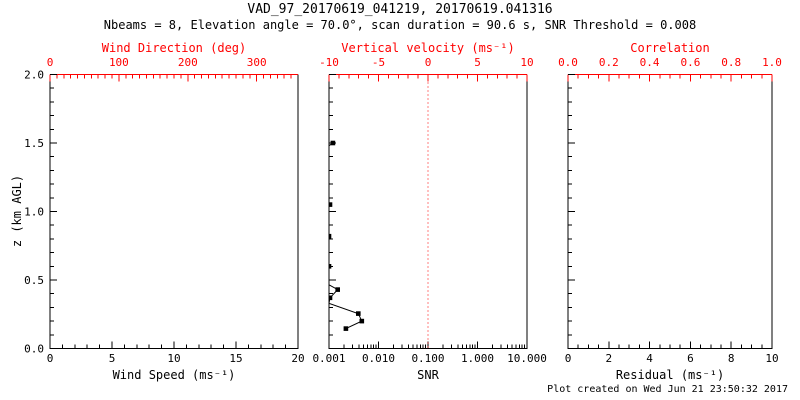 This screenshot has width=800, height=400. I want to click on top-tick-label: 200, so click(188, 62).